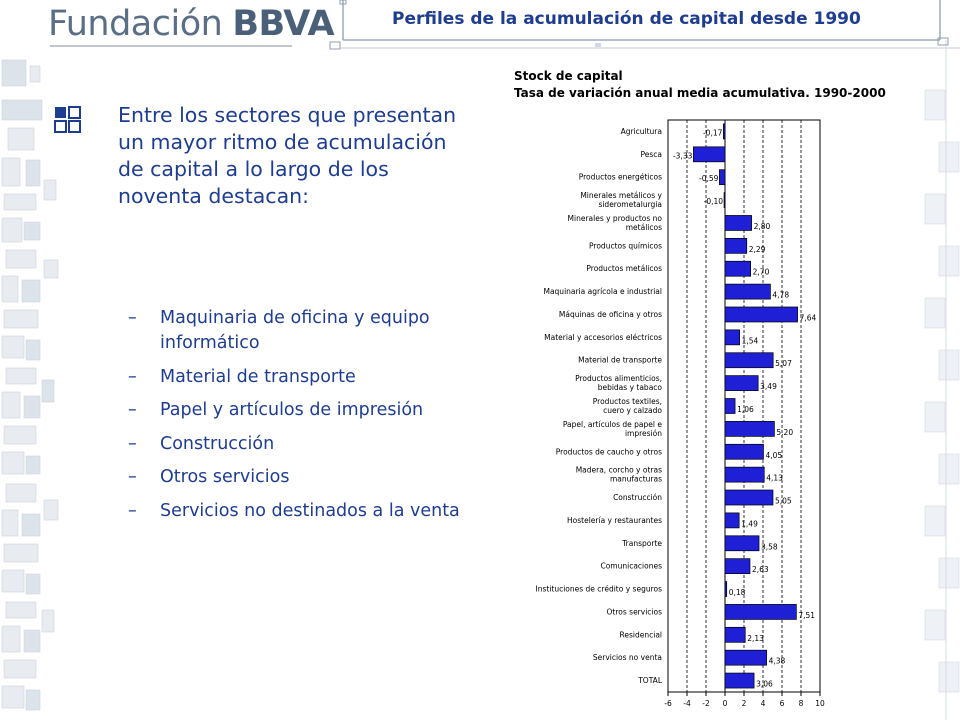 This screenshot has height=720, width=960. What do you see at coordinates (784, 432) in the screenshot?
I see `data-label: 5,20` at bounding box center [784, 432].